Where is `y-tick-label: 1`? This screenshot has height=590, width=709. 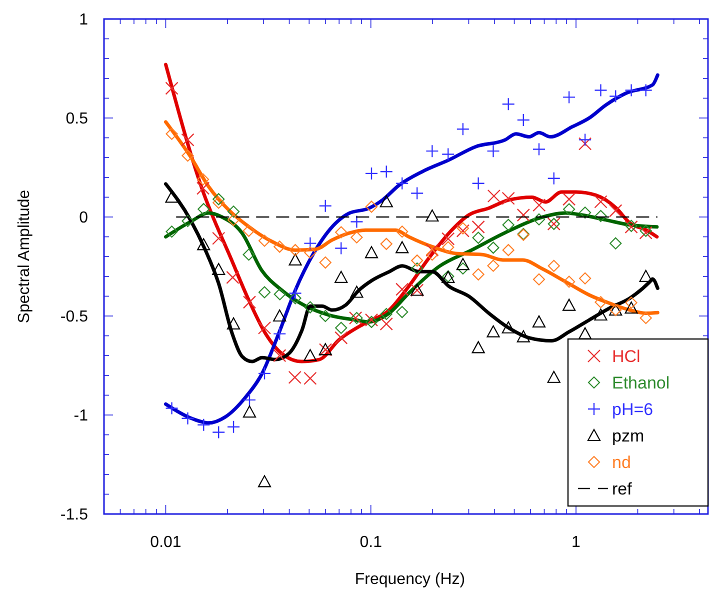
y-tick-label: 1 is located at coordinates (83, 20).